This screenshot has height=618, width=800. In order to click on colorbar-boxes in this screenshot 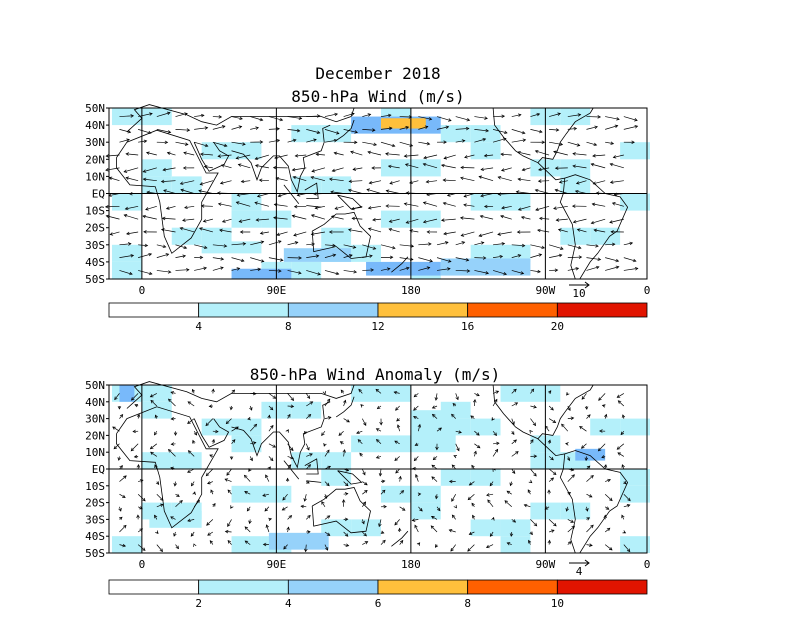, I will do `click(378, 310)`.